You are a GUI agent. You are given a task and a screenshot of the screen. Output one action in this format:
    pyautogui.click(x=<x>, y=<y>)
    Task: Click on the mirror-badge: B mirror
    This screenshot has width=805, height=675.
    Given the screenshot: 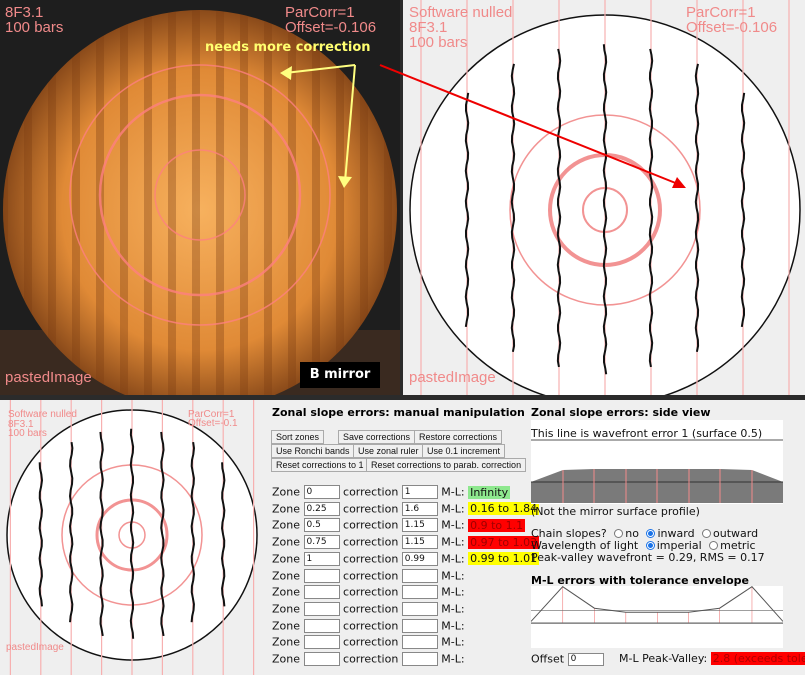 What is the action you would take?
    pyautogui.click(x=340, y=375)
    